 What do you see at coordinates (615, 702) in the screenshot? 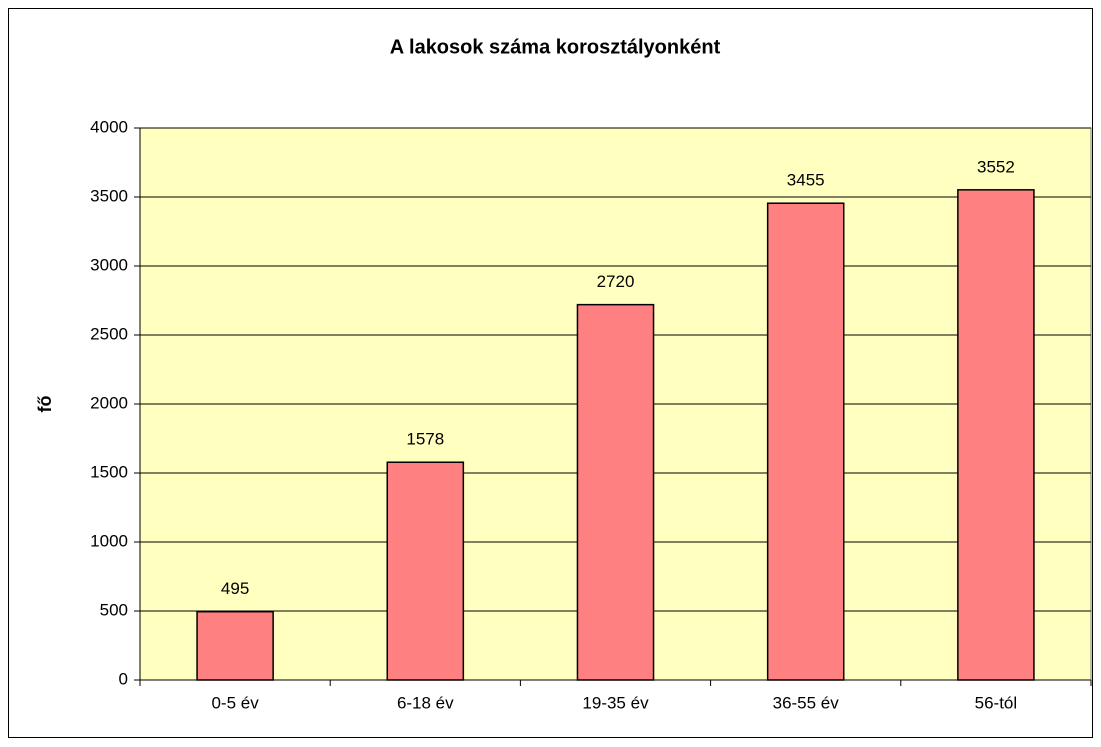
I see `x-tick-label: 19-35 év` at bounding box center [615, 702].